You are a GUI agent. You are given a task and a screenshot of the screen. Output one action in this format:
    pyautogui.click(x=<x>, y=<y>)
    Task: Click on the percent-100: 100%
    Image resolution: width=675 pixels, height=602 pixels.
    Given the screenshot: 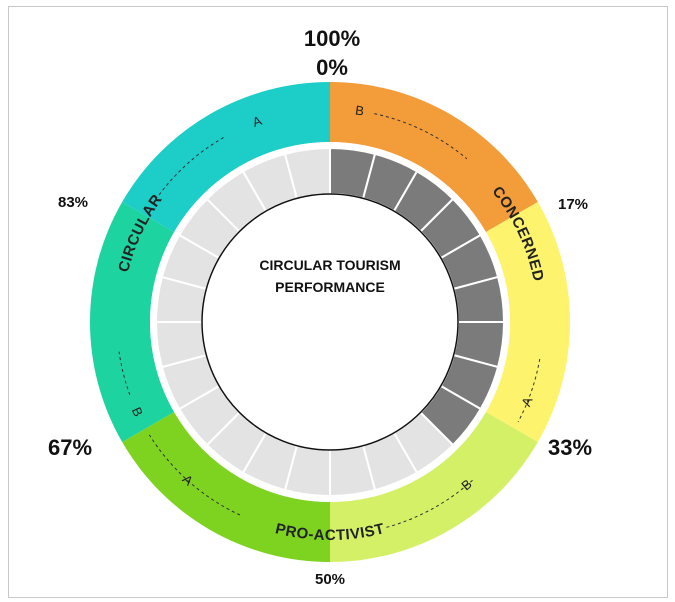 What is the action you would take?
    pyautogui.click(x=332, y=38)
    